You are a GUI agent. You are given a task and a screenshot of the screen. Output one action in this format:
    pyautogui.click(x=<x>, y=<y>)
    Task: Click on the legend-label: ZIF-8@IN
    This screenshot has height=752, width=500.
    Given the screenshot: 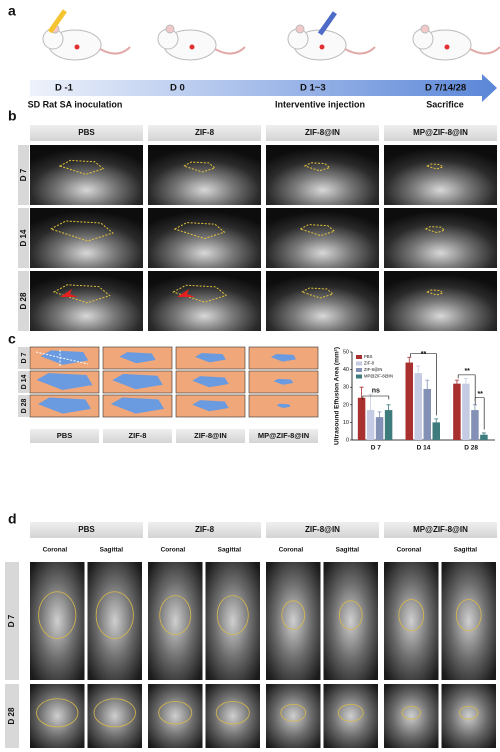 What is the action you would take?
    pyautogui.click(x=373, y=369)
    